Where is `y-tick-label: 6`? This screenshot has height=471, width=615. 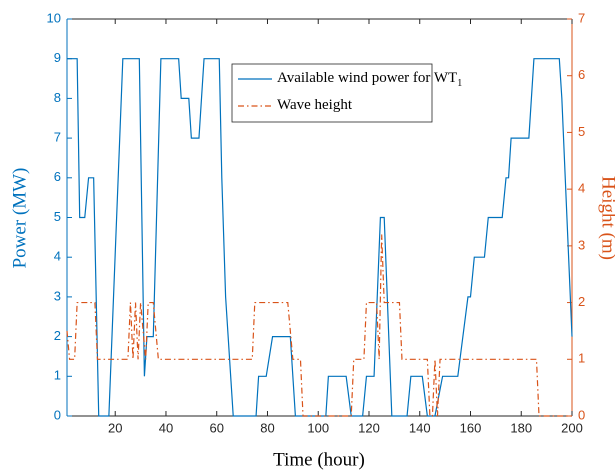 y-tick-label: 6 is located at coordinates (57, 176).